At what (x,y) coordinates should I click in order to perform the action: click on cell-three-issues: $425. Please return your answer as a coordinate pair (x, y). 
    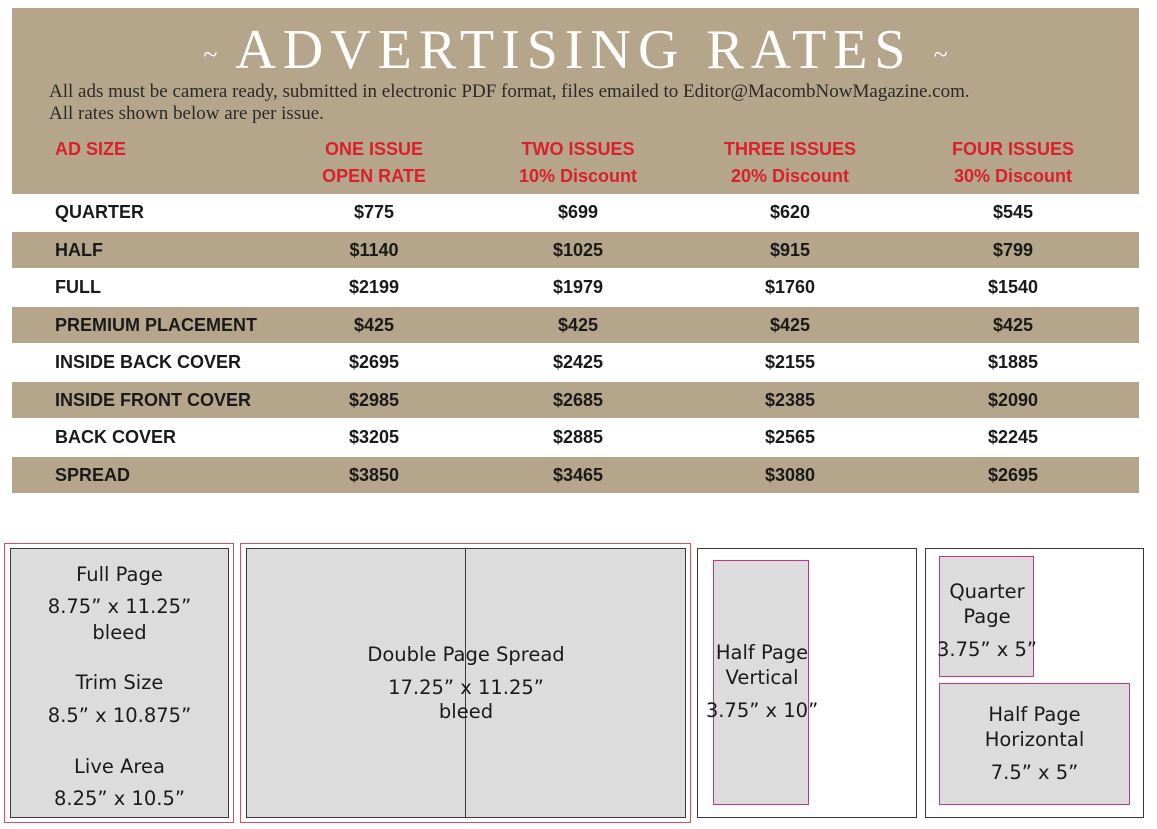
    Looking at the image, I should click on (790, 325).